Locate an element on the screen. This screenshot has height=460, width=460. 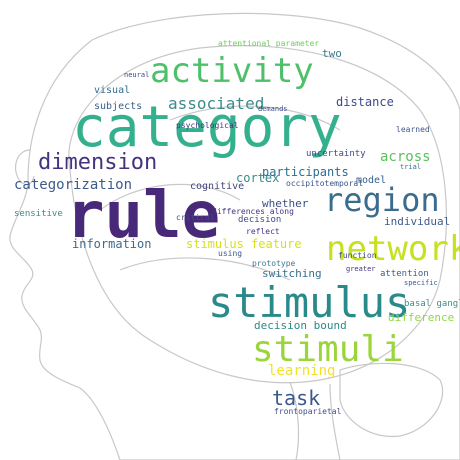
word-learned: learned is located at coordinates (413, 129).